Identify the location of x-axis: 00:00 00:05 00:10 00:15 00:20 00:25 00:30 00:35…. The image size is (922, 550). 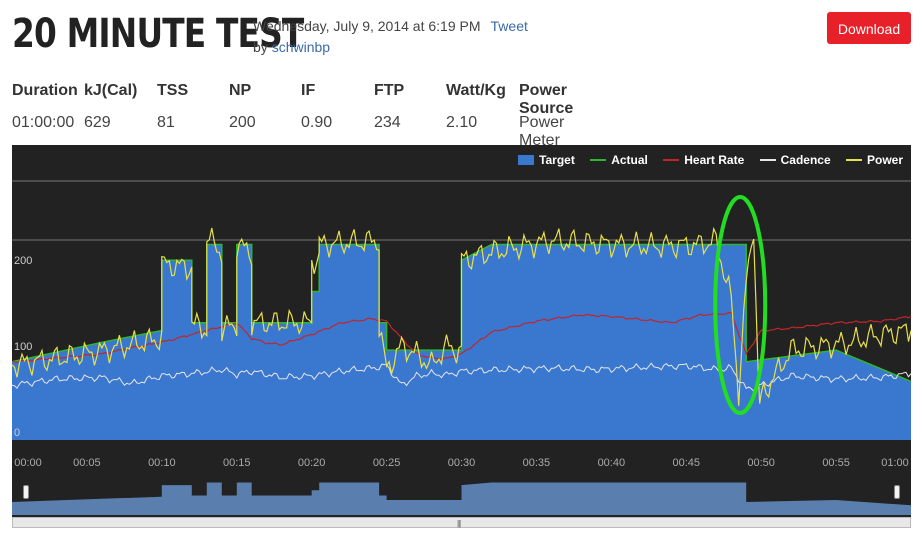
(461, 462).